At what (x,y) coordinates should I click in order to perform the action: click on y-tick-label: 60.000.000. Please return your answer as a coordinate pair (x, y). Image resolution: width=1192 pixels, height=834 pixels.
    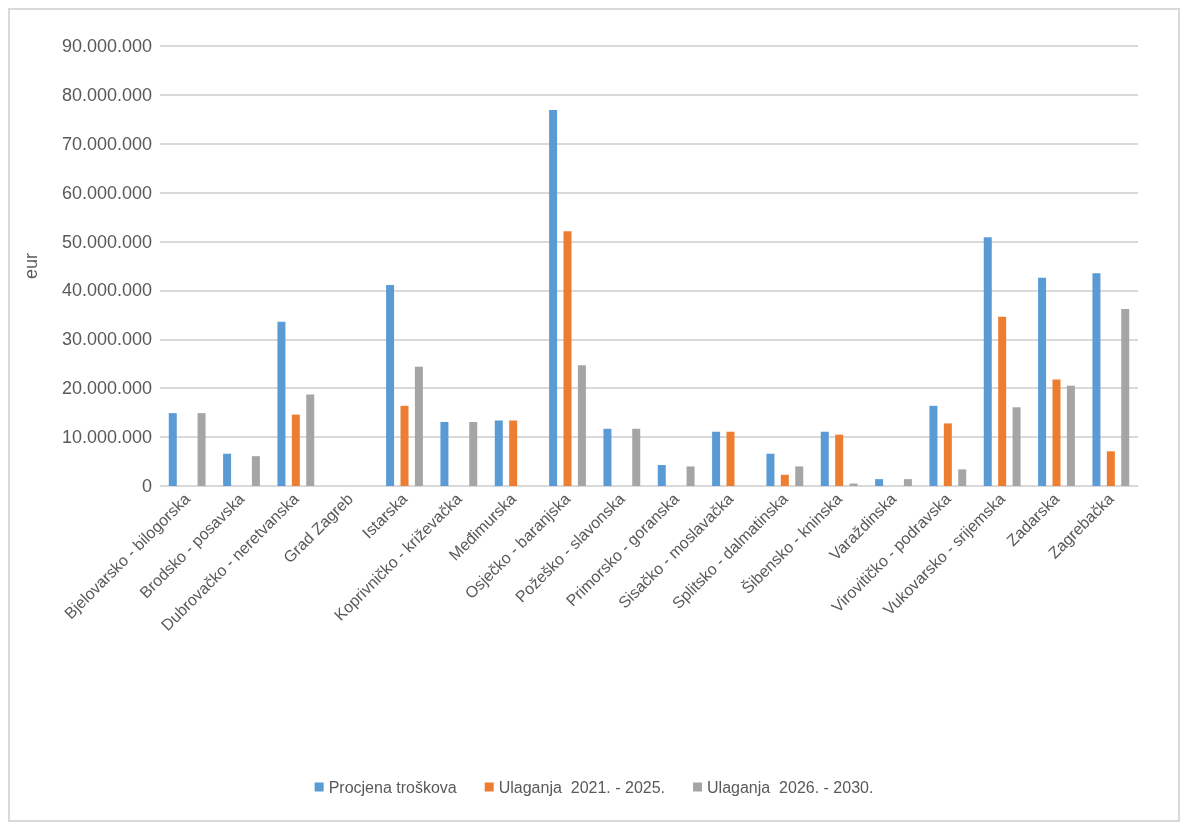
    Looking at the image, I should click on (106, 192).